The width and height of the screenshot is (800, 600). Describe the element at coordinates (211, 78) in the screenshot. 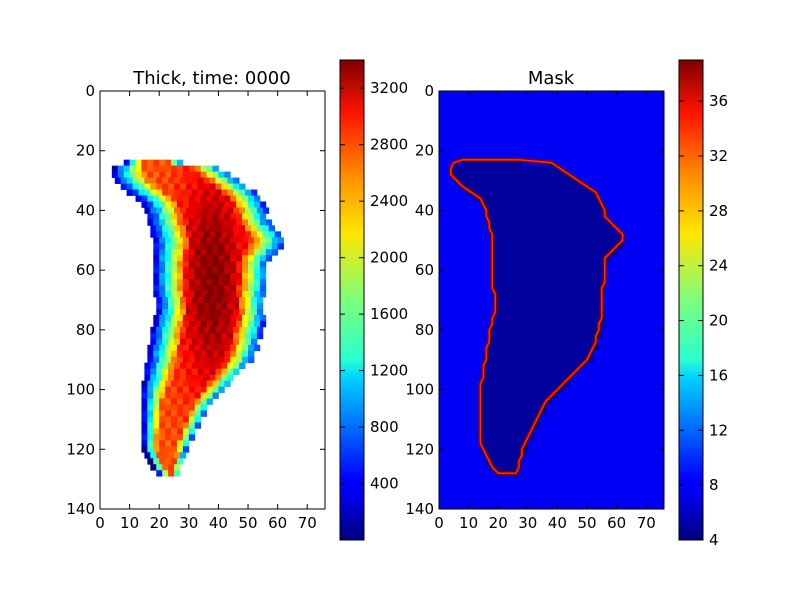

I see `thickness-title: Thick, time: 0000` at that location.